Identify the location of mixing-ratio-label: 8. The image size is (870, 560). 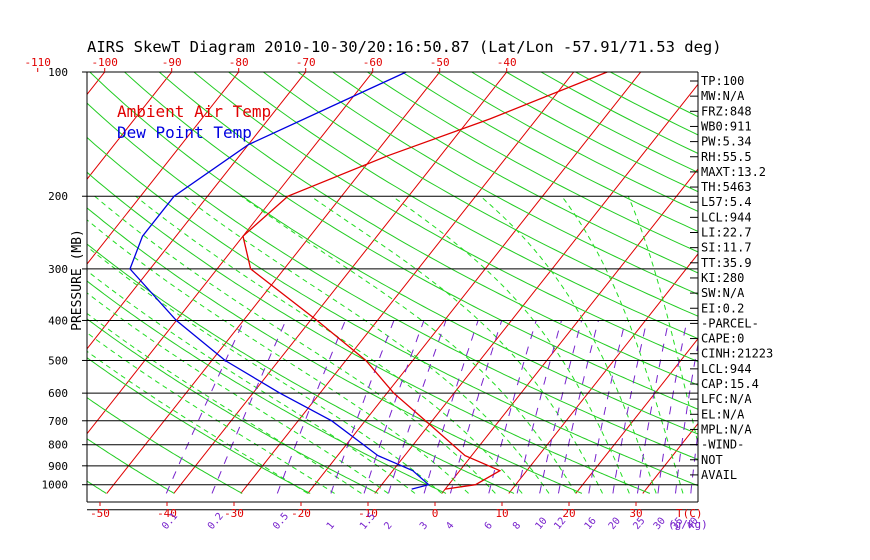
(517, 526).